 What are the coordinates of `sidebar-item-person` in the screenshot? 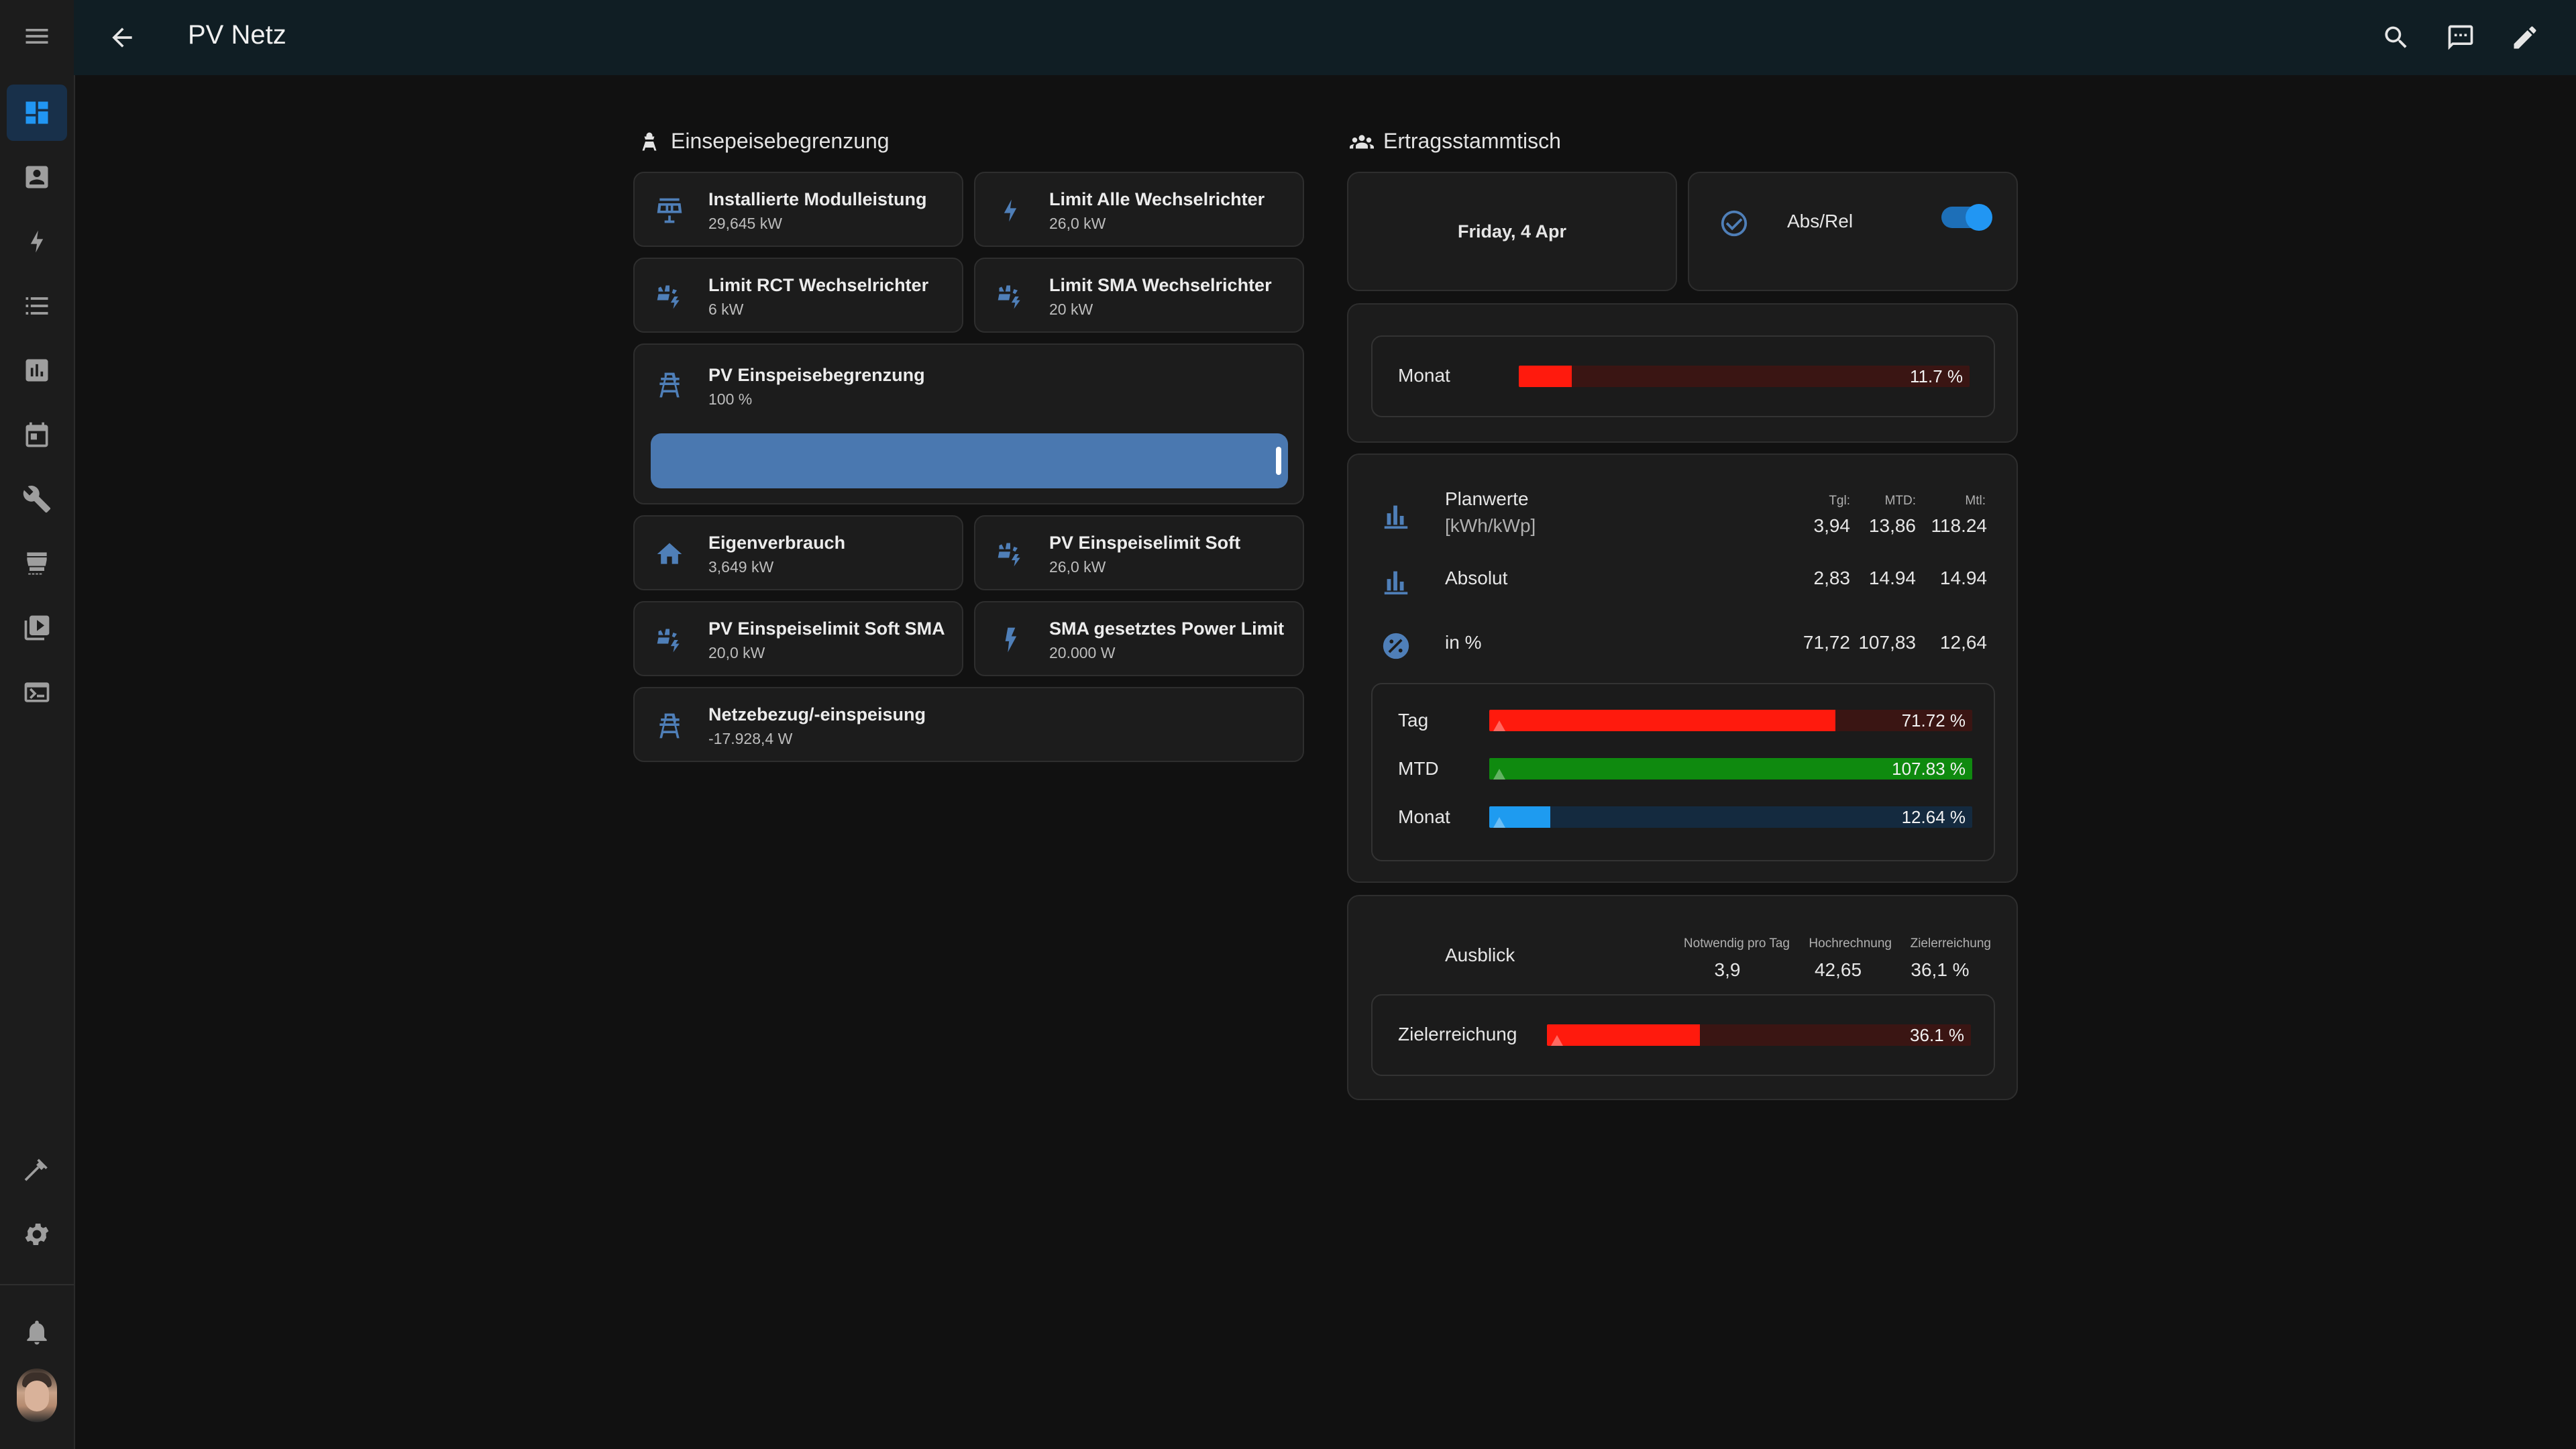 It's located at (37, 177).